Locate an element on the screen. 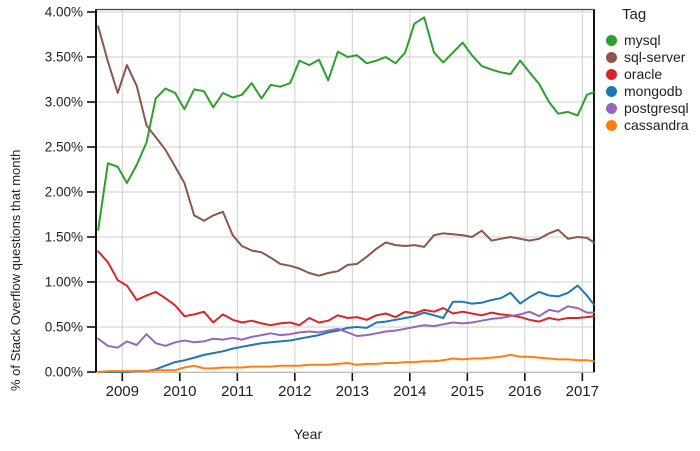 The image size is (700, 451). legend-item-sql-server: sql-server is located at coordinates (652, 57).